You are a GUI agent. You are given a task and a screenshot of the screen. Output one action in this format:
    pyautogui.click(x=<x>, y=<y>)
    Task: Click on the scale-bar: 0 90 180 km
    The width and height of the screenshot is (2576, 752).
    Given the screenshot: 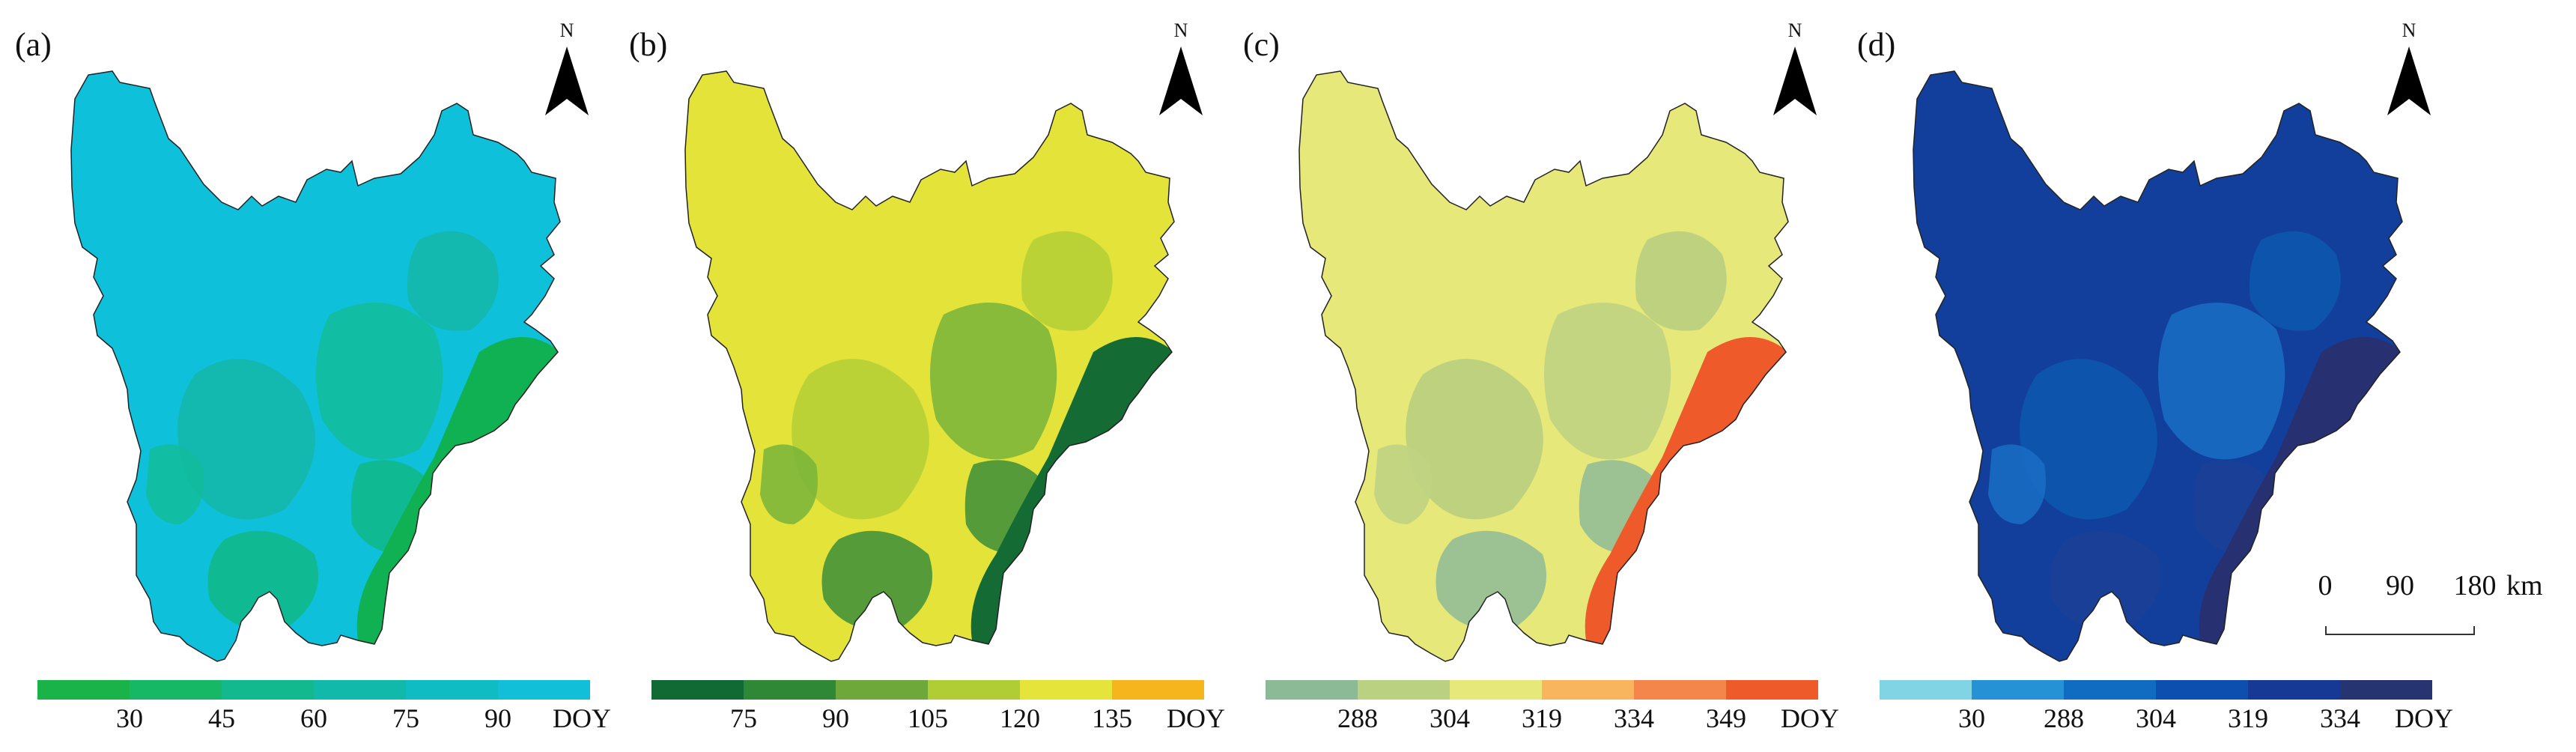 What is the action you would take?
    pyautogui.click(x=2437, y=606)
    